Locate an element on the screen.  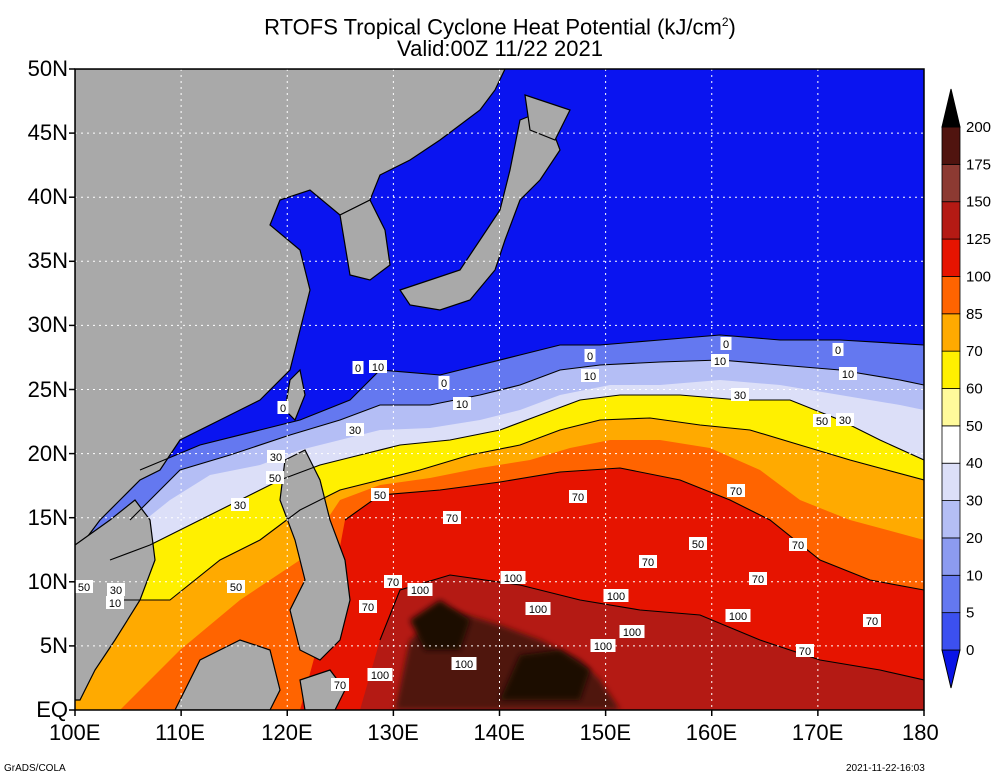
lat-tick-label: 45N is located at coordinates (47, 133).